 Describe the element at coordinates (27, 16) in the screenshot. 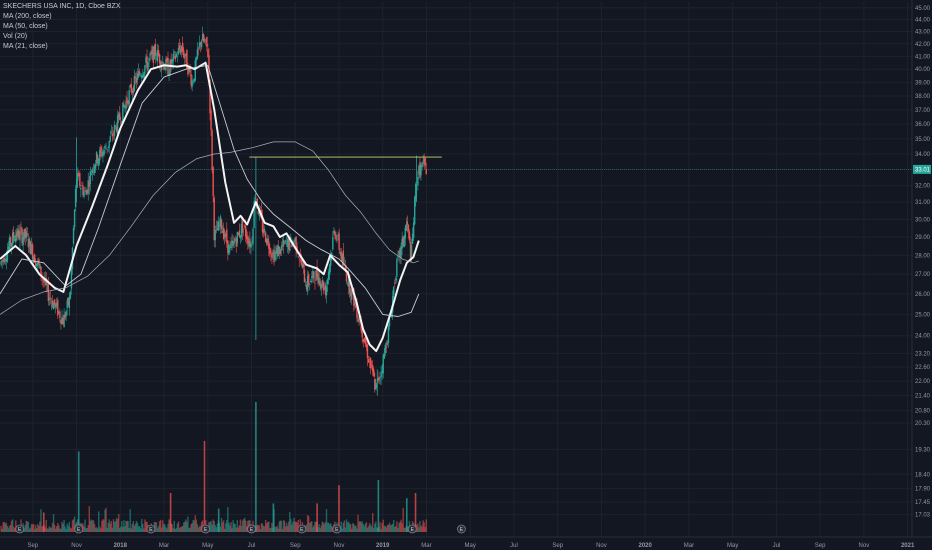

I see `study-ma200: MA (200, close)` at that location.